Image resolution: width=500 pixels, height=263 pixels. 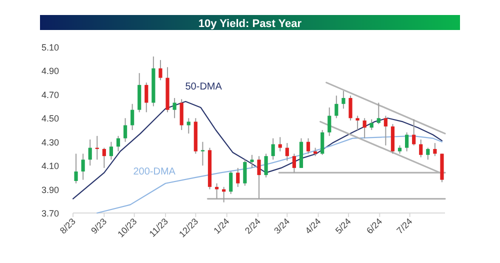 What do you see at coordinates (50, 71) in the screenshot?
I see `y-tick-label: 4.90` at bounding box center [50, 71].